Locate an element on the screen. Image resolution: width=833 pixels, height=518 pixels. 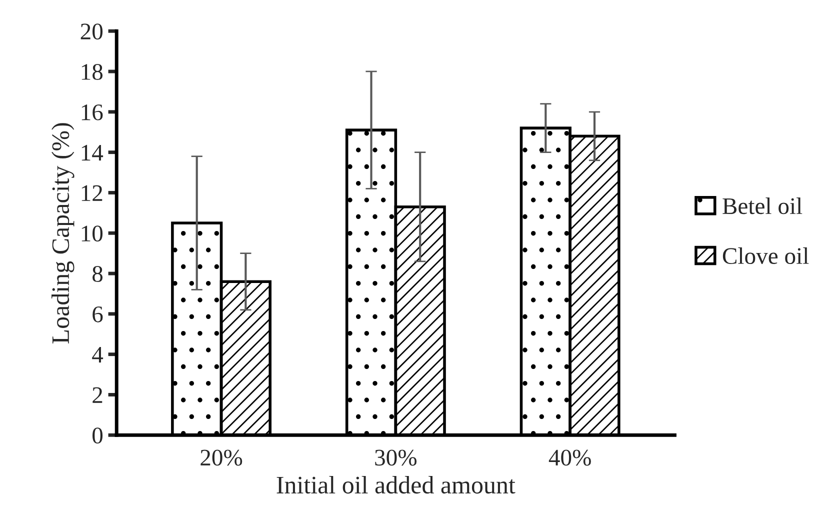
y-tick-label: 0 is located at coordinates (97, 436).